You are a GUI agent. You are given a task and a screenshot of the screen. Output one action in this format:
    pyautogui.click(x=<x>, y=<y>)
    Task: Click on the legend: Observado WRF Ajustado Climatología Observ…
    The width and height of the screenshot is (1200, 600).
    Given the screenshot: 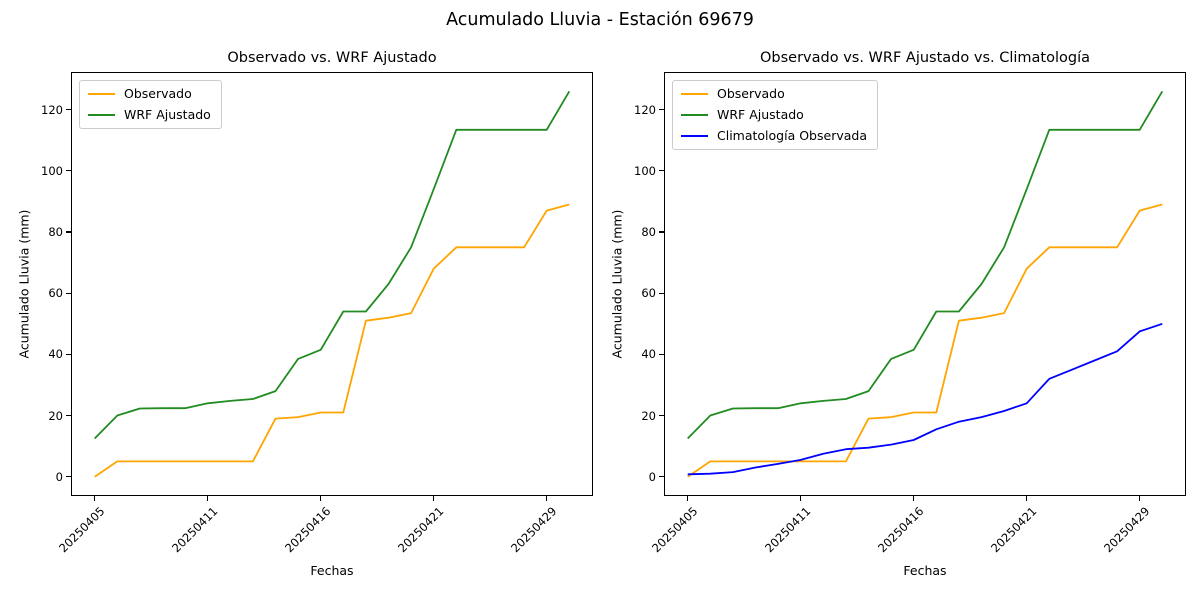 What is the action you would take?
    pyautogui.click(x=775, y=115)
    